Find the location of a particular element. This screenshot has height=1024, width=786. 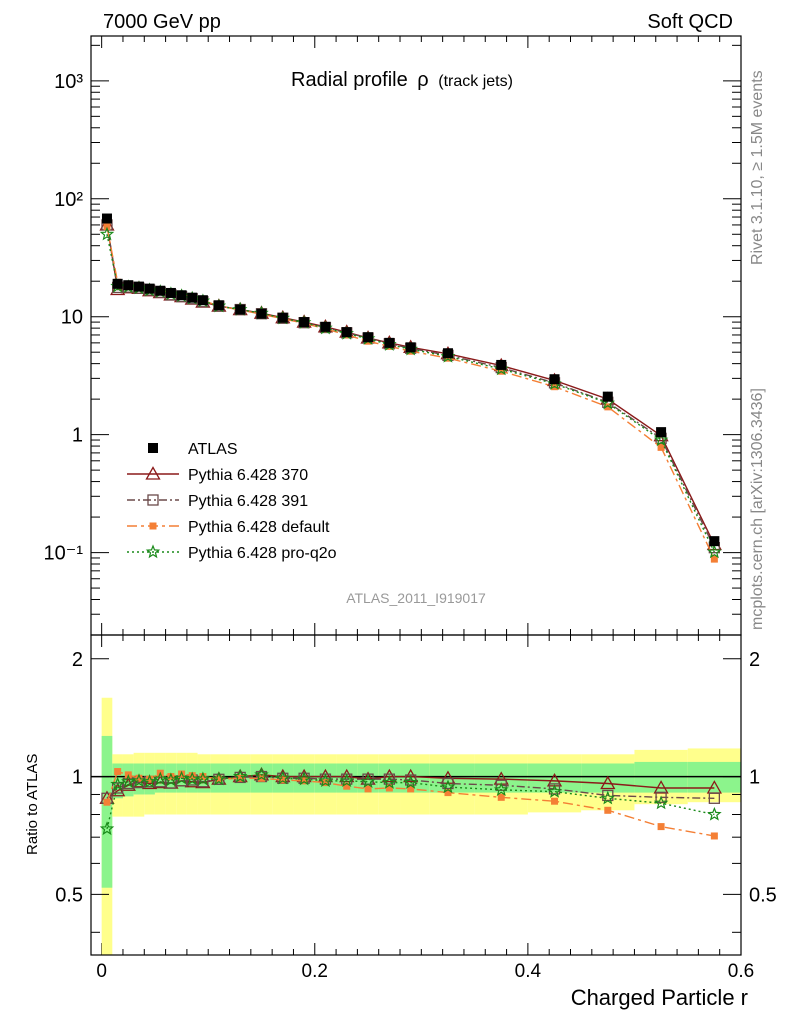

legend-entry-atlas: ATLAS is located at coordinates (193, 449).